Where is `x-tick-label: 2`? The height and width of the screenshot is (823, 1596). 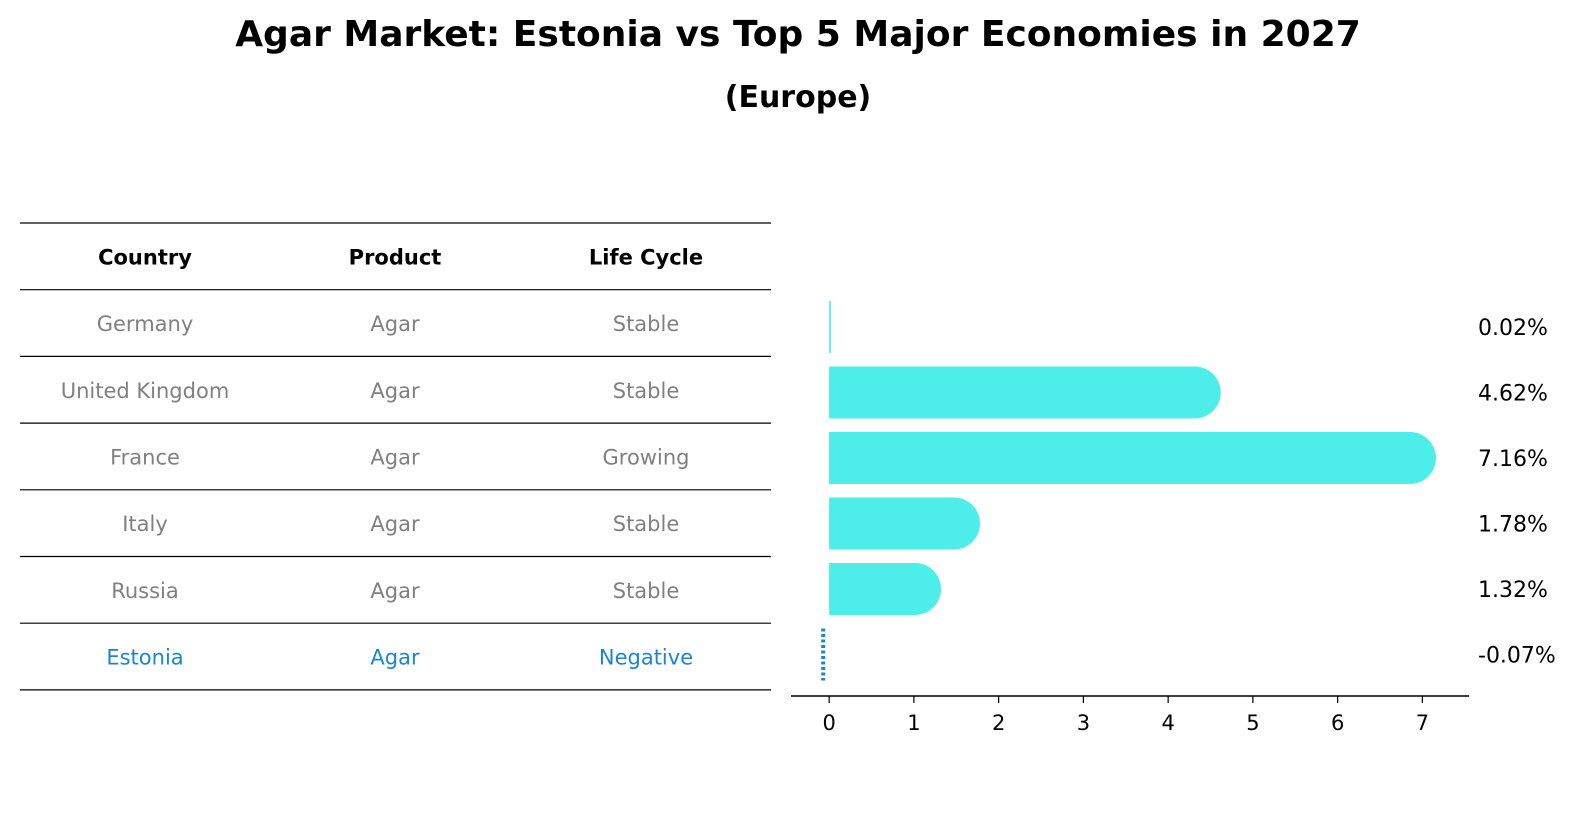
x-tick-label: 2 is located at coordinates (998, 723).